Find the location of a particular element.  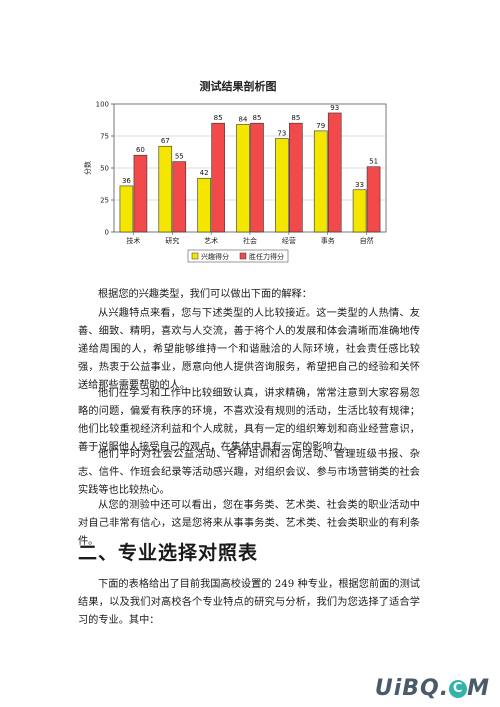

x-tick-label: 技术 is located at coordinates (133, 240).